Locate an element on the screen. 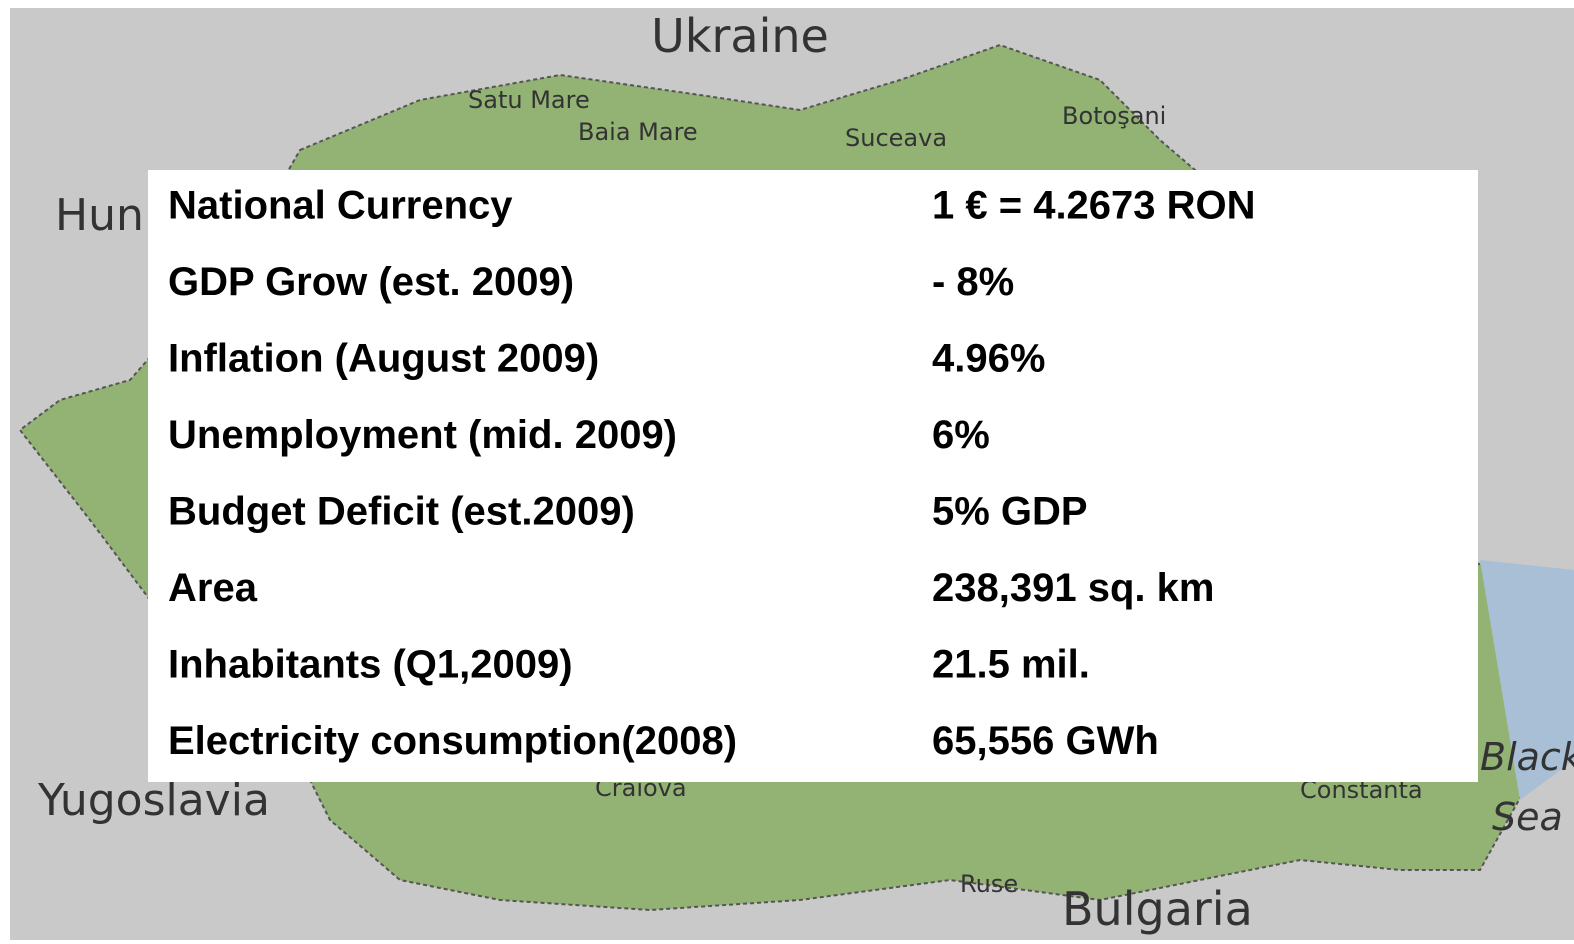 The image size is (1574, 944). value-cell: 65,556 GWh is located at coordinates (1045, 741).